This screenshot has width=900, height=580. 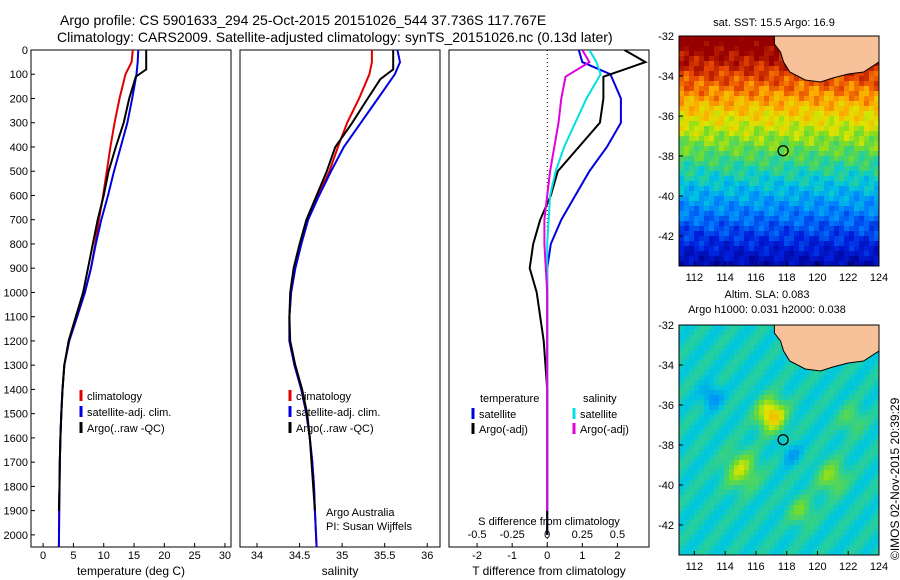 What do you see at coordinates (16, 536) in the screenshot?
I see `y-tick-label: 2000` at bounding box center [16, 536].